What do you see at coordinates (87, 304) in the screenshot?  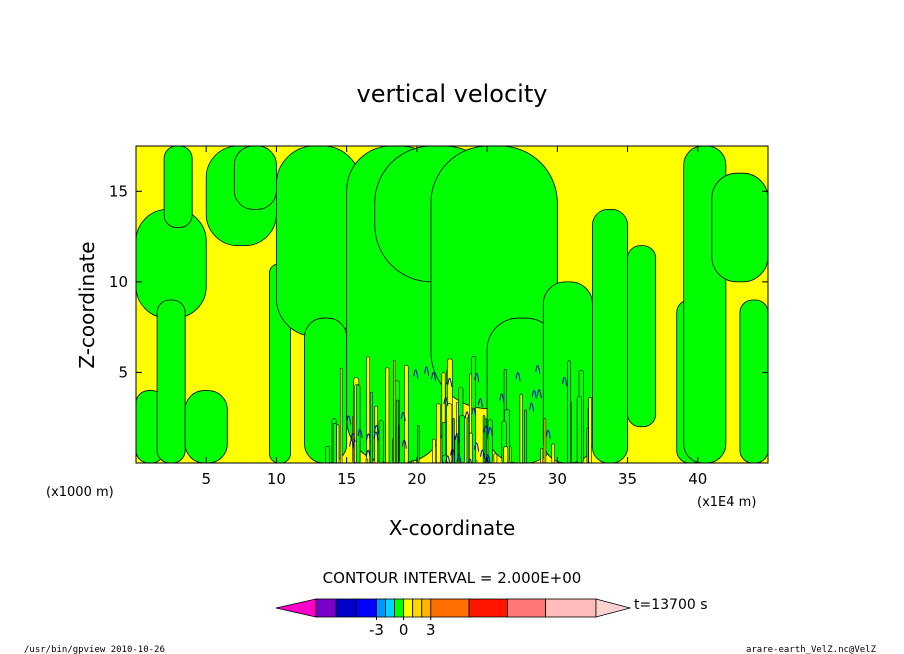 I see `y-axis-label: Z-coordinate` at bounding box center [87, 304].